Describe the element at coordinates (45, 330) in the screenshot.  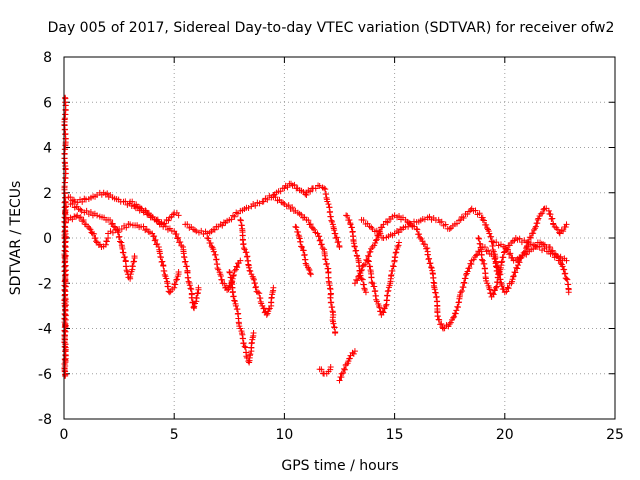
I see `y-tick-label: -4` at that location.